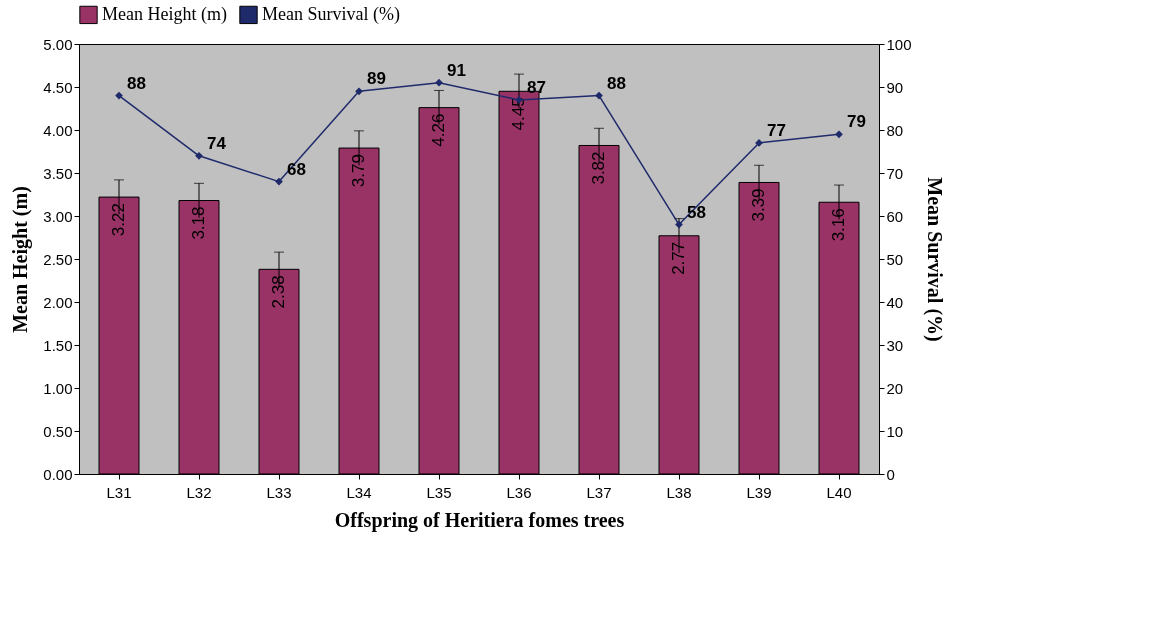 The height and width of the screenshot is (632, 1156). Describe the element at coordinates (58, 44) in the screenshot. I see `y-tick-label: 5.00` at that location.